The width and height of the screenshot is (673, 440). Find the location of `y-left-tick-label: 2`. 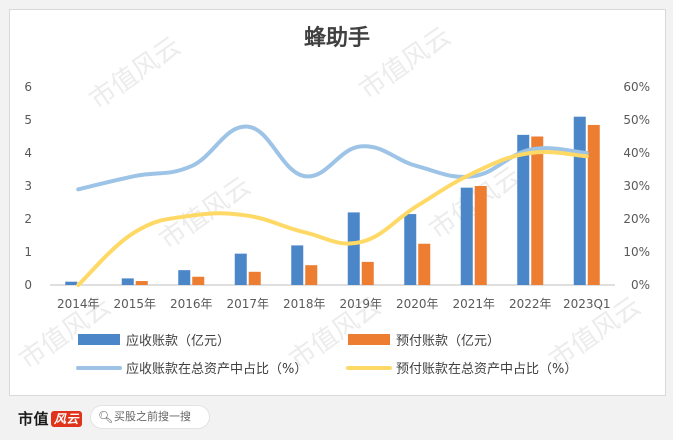

y-left-tick-label: 2 is located at coordinates (28, 219).